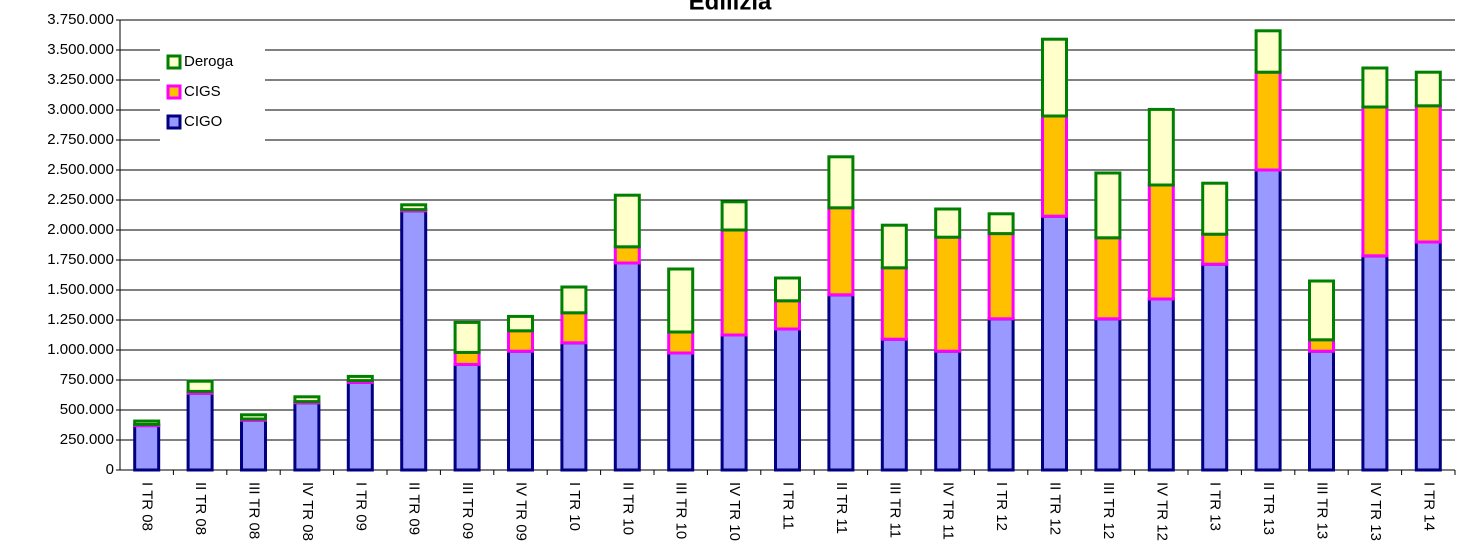 The width and height of the screenshot is (1461, 557). What do you see at coordinates (87, 379) in the screenshot?
I see `y-tick-label: 750.000` at bounding box center [87, 379].